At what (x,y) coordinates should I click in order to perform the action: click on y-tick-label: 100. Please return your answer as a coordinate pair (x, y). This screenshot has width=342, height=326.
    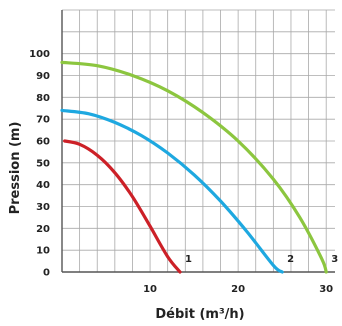
    Looking at the image, I should click on (39, 54).